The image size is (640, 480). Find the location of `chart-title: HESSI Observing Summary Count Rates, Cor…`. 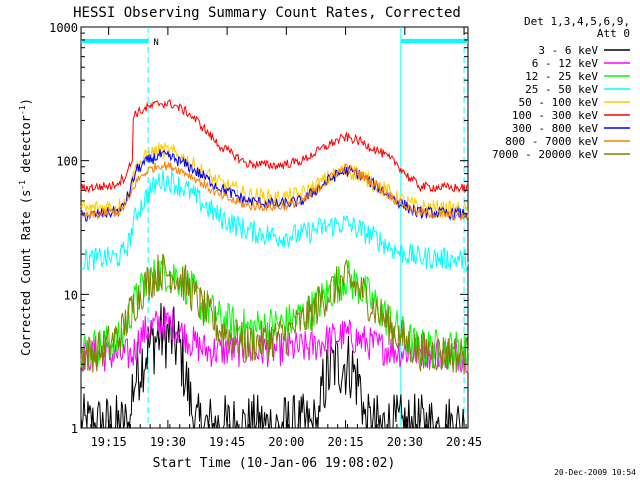

chart-title: HESSI Observing Summary Count Rates, Cor… is located at coordinates (267, 13).